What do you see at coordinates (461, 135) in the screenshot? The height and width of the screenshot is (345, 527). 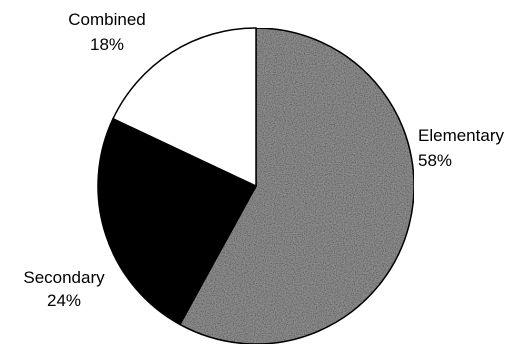 I see `slice-label-elementary: Elementary` at bounding box center [461, 135].